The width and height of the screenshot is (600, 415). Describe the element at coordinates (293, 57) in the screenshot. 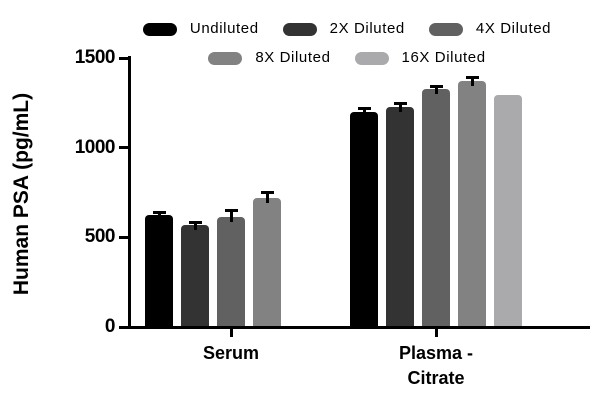

I see `legend-label: 8X Diluted` at that location.